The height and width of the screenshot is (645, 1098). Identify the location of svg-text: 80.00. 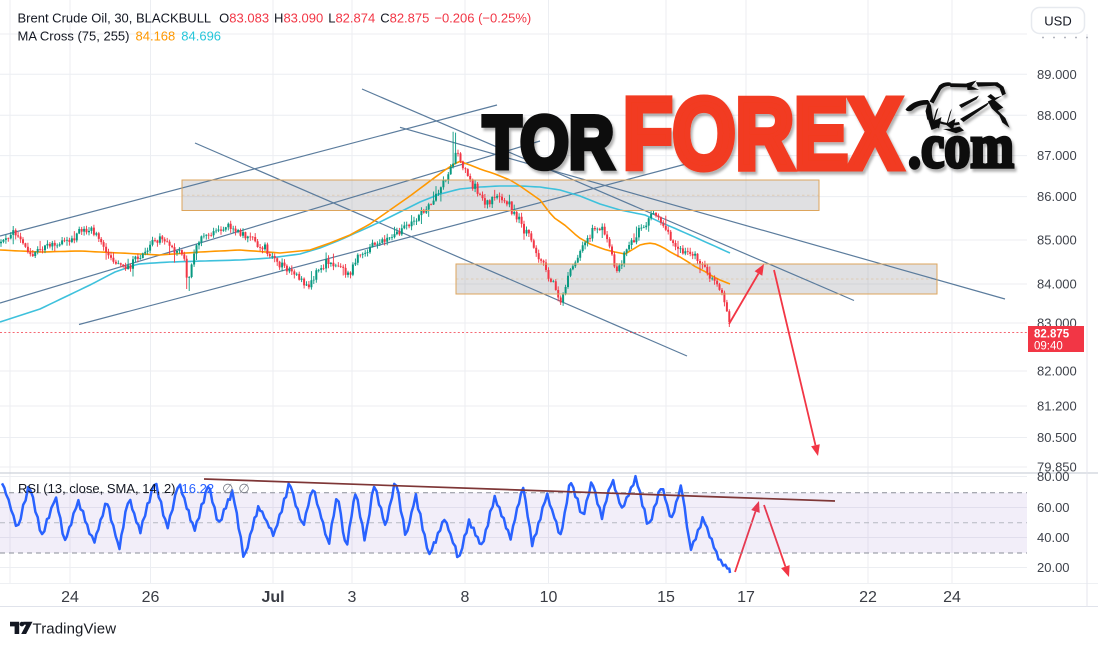
(1053, 476).